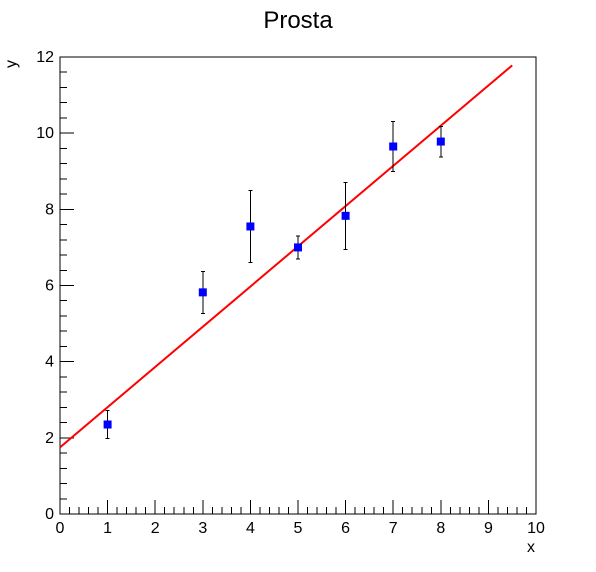 The image size is (596, 572). I want to click on y-tick-label-5: 10, so click(45, 133).